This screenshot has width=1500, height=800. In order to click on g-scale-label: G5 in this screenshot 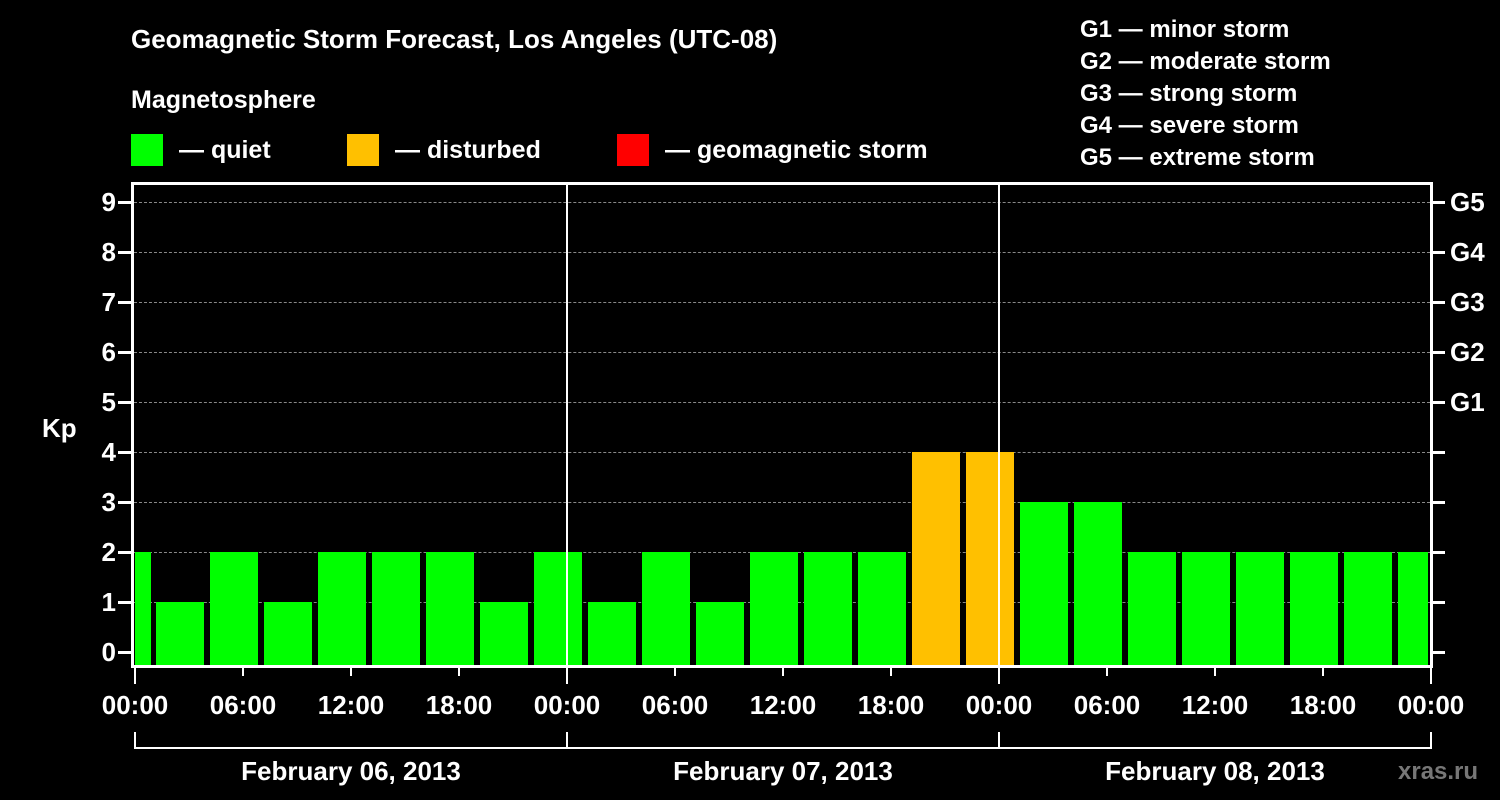, I will do `click(1467, 202)`.